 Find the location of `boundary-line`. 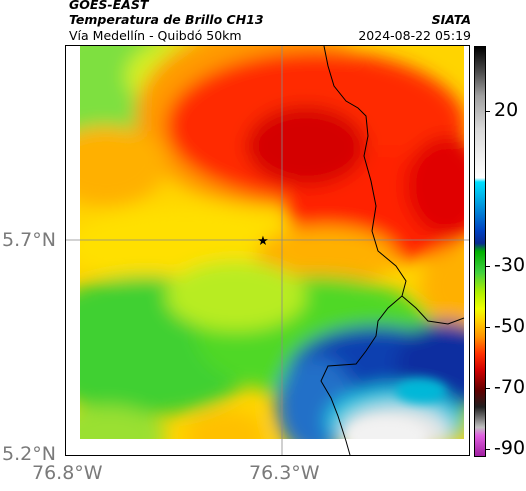

boundary-line is located at coordinates (363, 250).